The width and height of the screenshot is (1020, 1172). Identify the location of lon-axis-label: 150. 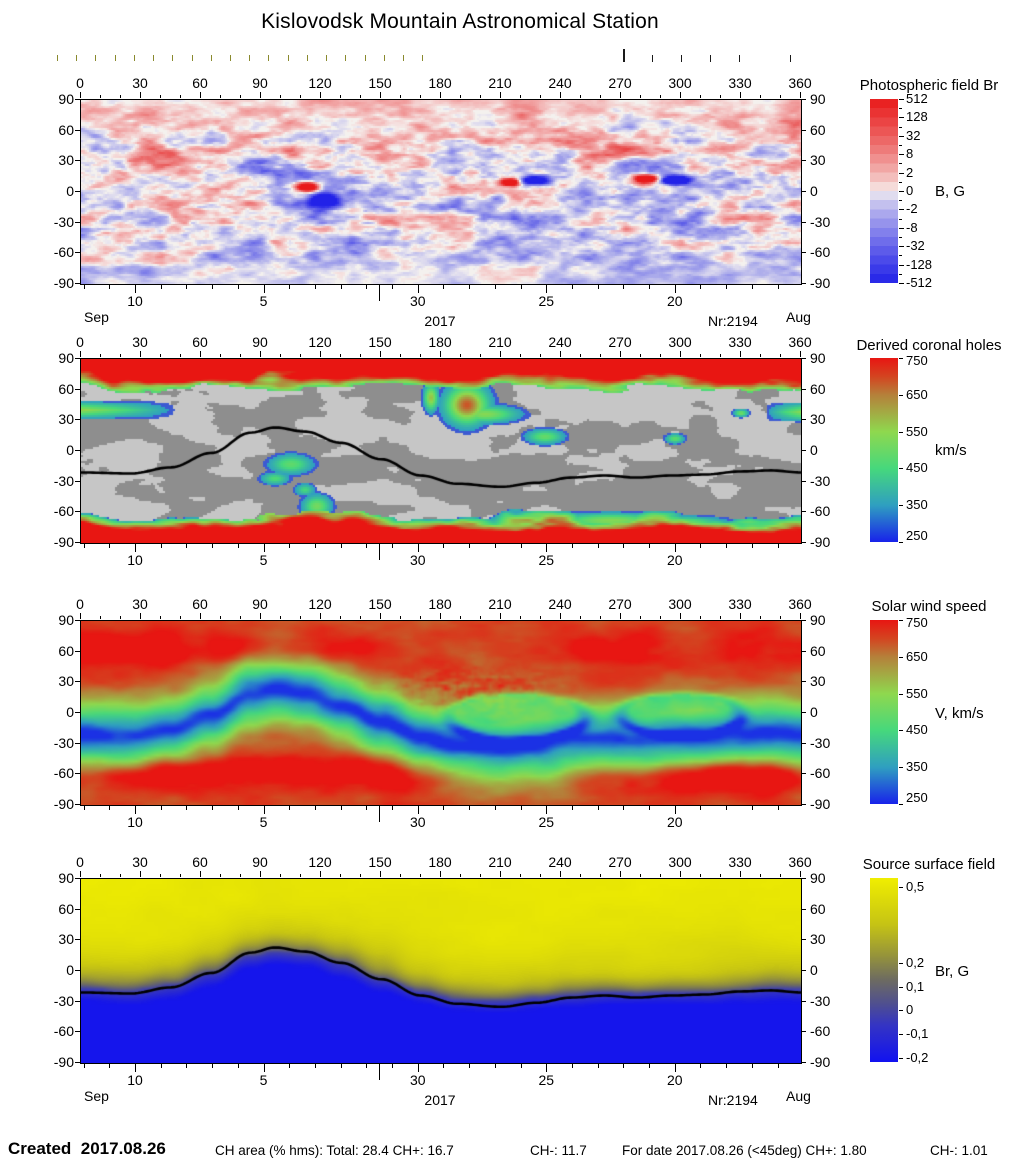
(380, 862).